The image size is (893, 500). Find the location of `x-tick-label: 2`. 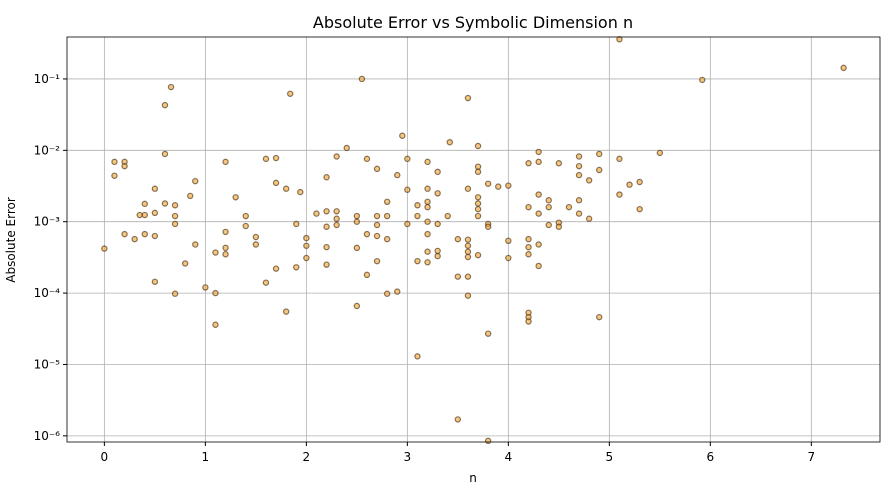

x-tick-label: 2 is located at coordinates (307, 457).